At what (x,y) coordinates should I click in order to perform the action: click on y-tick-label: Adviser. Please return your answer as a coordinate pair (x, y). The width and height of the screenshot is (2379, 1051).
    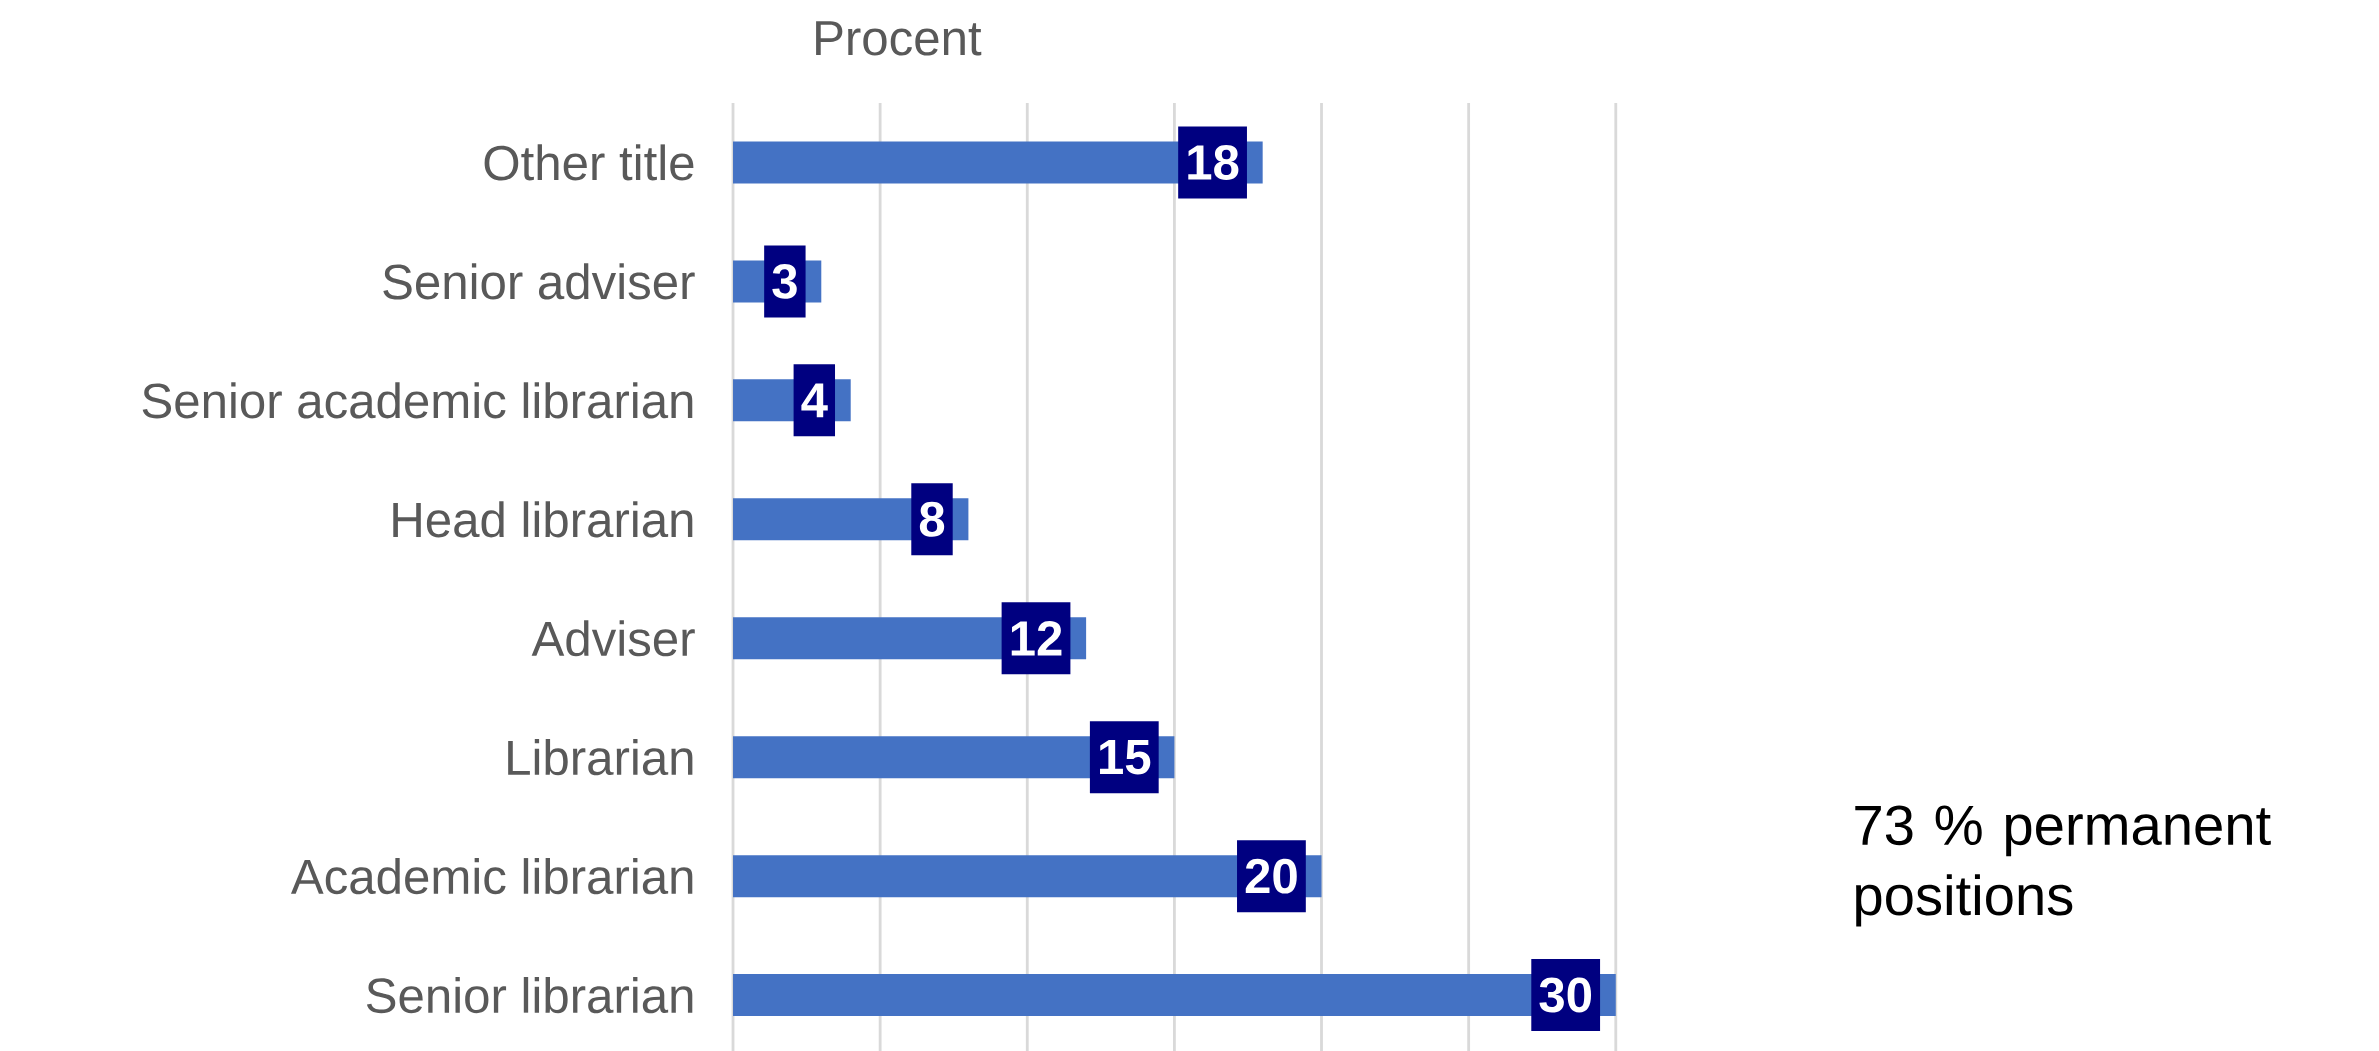
    Looking at the image, I should click on (613, 638).